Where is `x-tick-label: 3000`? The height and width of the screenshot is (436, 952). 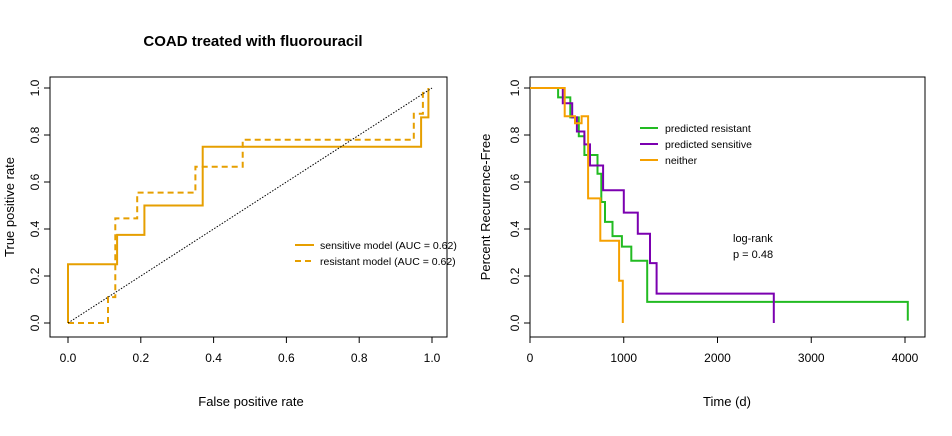
x-tick-label: 3000 is located at coordinates (811, 358).